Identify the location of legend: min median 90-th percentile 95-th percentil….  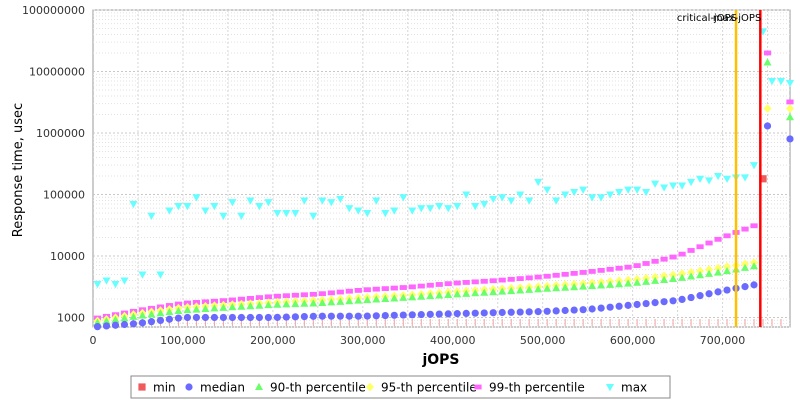
(400, 387).